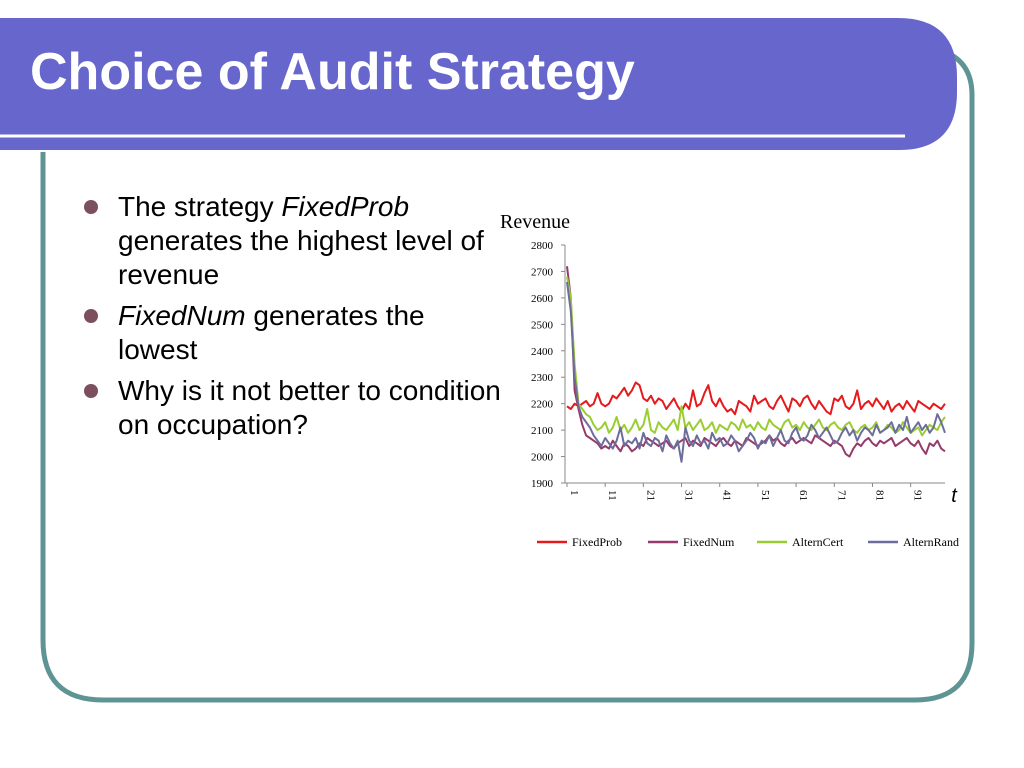 The image size is (1024, 768). What do you see at coordinates (542, 458) in the screenshot?
I see `y-tick-label: 2000` at bounding box center [542, 458].